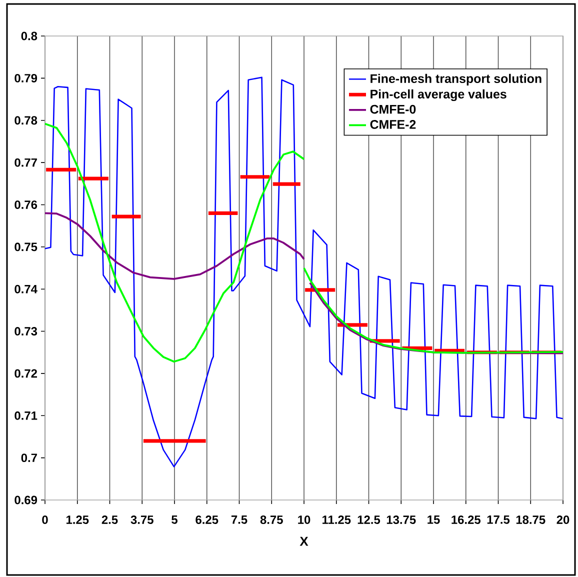  What do you see at coordinates (26, 247) in the screenshot?
I see `y-tick-label: 0.75` at bounding box center [26, 247].